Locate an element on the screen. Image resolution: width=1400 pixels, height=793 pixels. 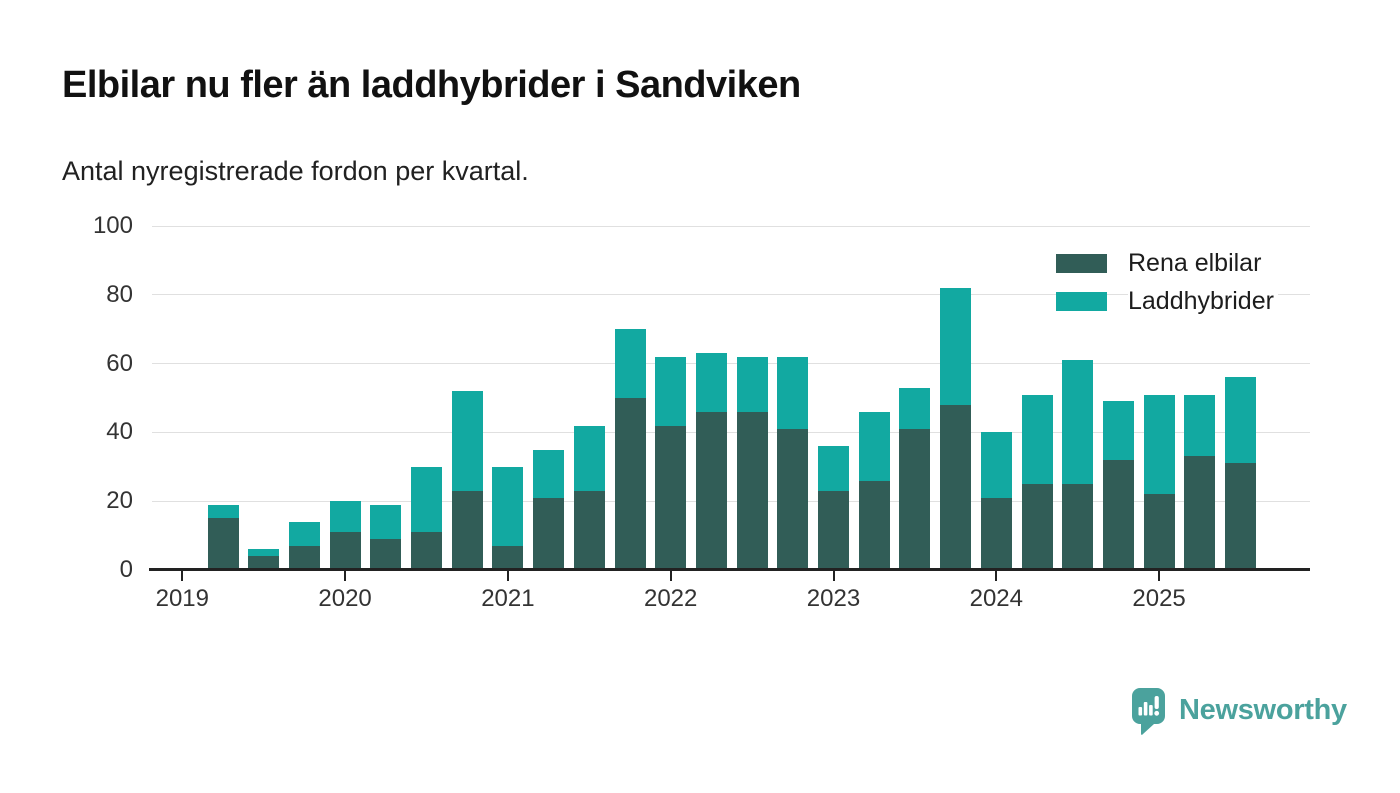
y-axis-tick-label: 40 is located at coordinates (119, 432).